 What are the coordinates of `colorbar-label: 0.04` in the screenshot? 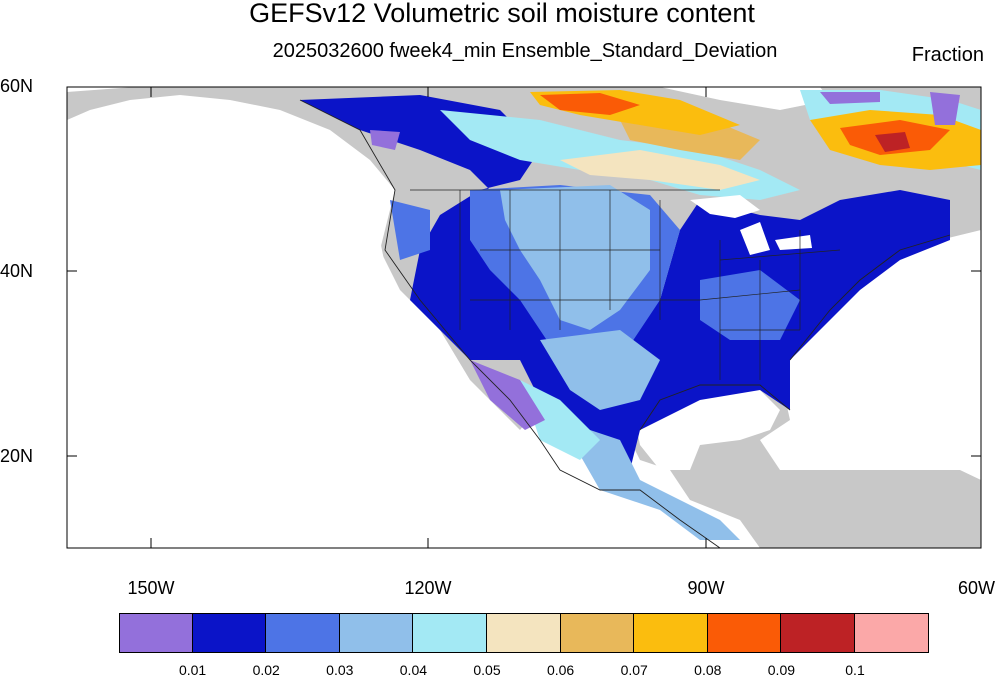 It's located at (413, 670).